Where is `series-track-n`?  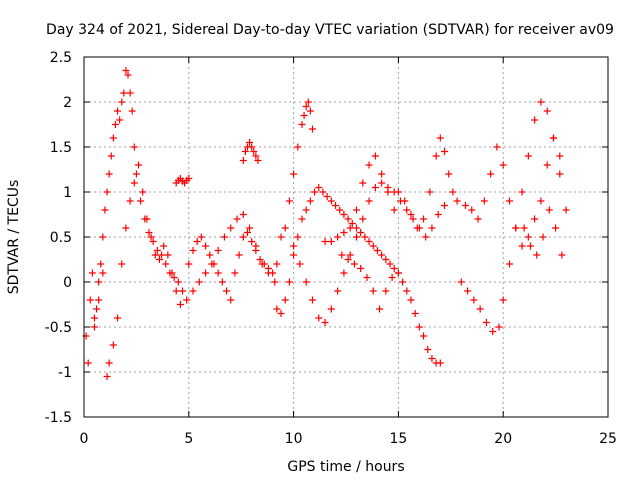 series-track-n is located at coordinates (515, 192).